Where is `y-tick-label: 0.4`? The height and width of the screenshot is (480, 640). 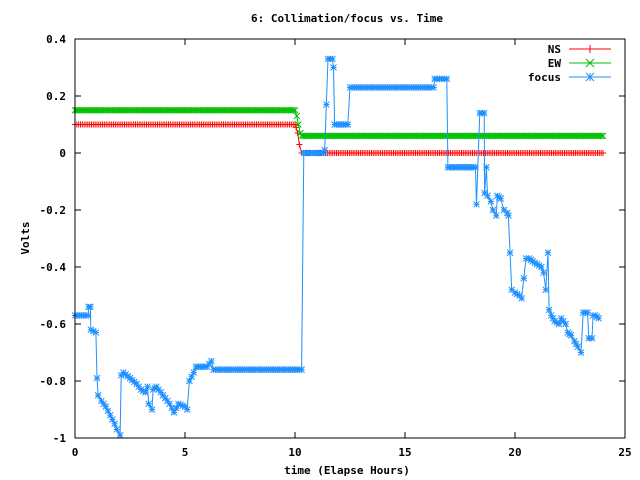
y-tick-label: 0.4 is located at coordinates (56, 39).